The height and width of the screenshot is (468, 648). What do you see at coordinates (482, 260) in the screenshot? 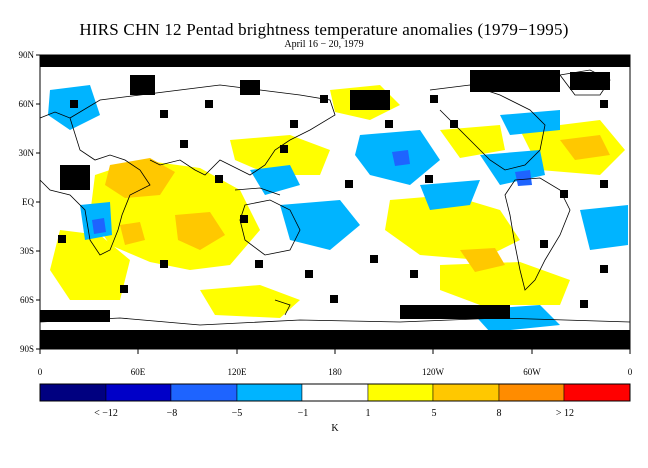
I see `warmer-region-south-pacific` at bounding box center [482, 260].